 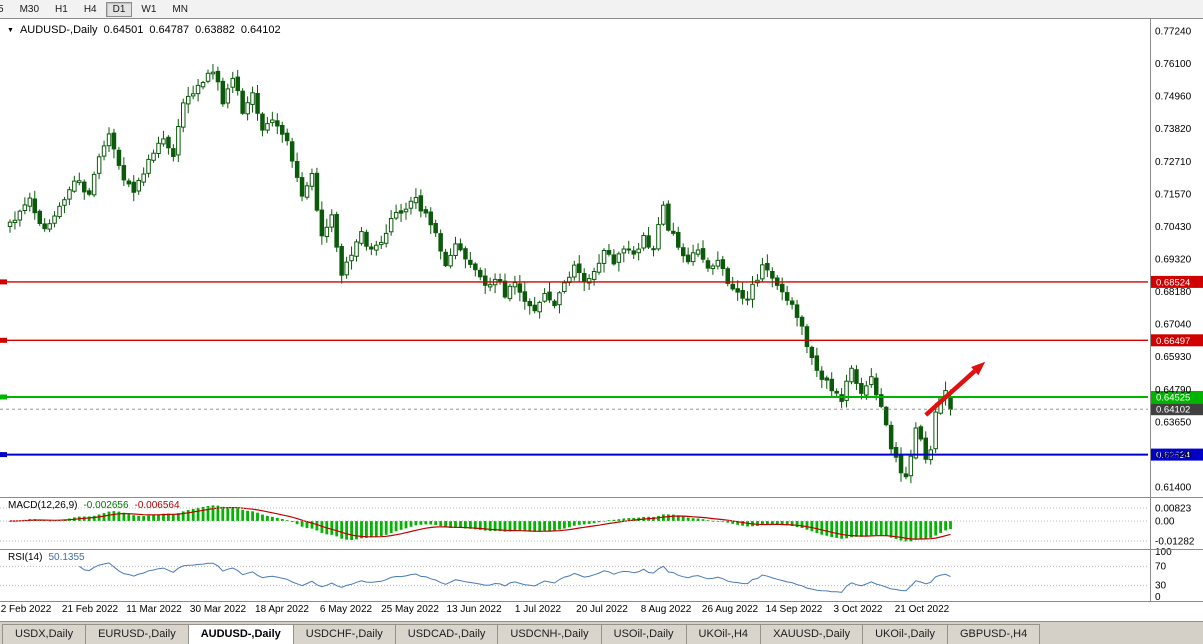 What do you see at coordinates (5, 9) in the screenshot?
I see `timeframe-button-5: 5` at bounding box center [5, 9].